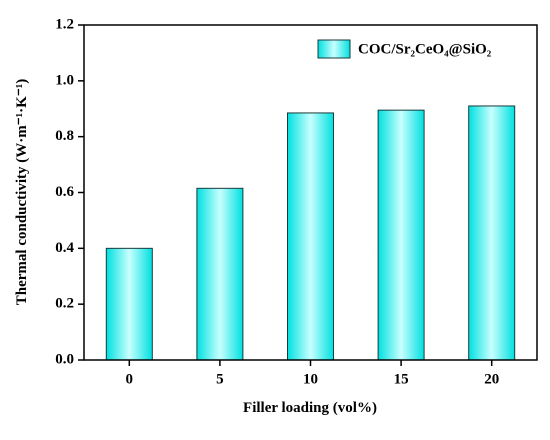 The height and width of the screenshot is (440, 550). Describe the element at coordinates (130, 379) in the screenshot. I see `x-tick-label: 0` at that location.